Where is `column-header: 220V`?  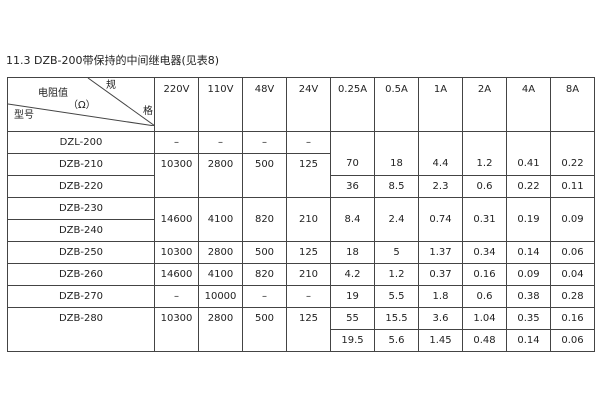
column-header: 220V is located at coordinates (176, 104).